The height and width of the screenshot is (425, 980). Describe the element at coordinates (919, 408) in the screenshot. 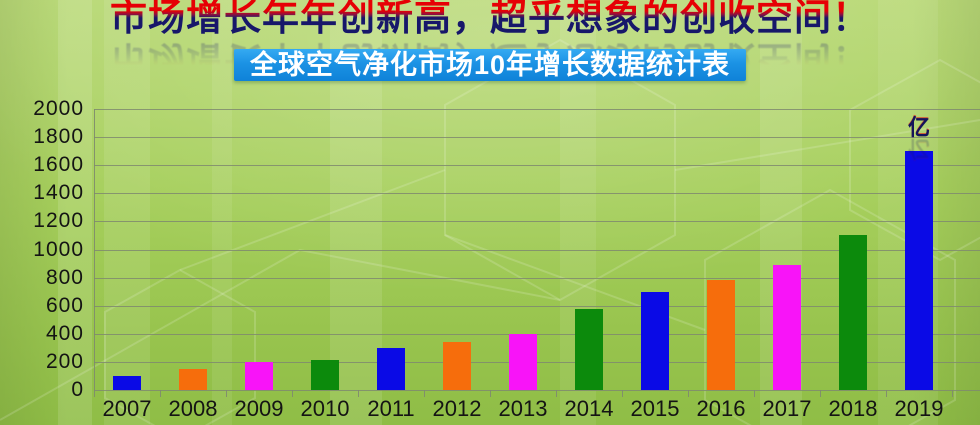

I see `x-axis-label-2019: 2019` at that location.